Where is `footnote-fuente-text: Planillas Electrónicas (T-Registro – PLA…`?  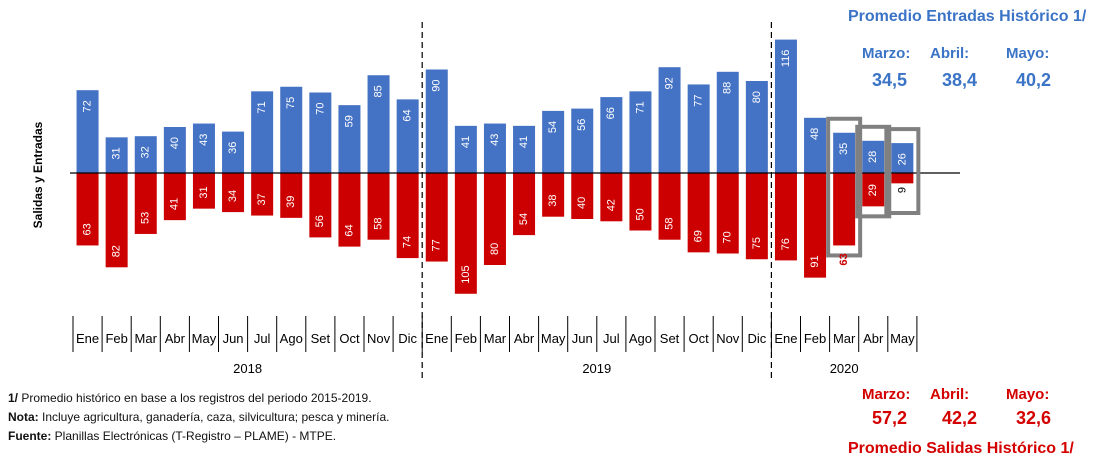
footnote-fuente-text: Planillas Electrónicas (T-Registro – PLA… is located at coordinates (194, 436).